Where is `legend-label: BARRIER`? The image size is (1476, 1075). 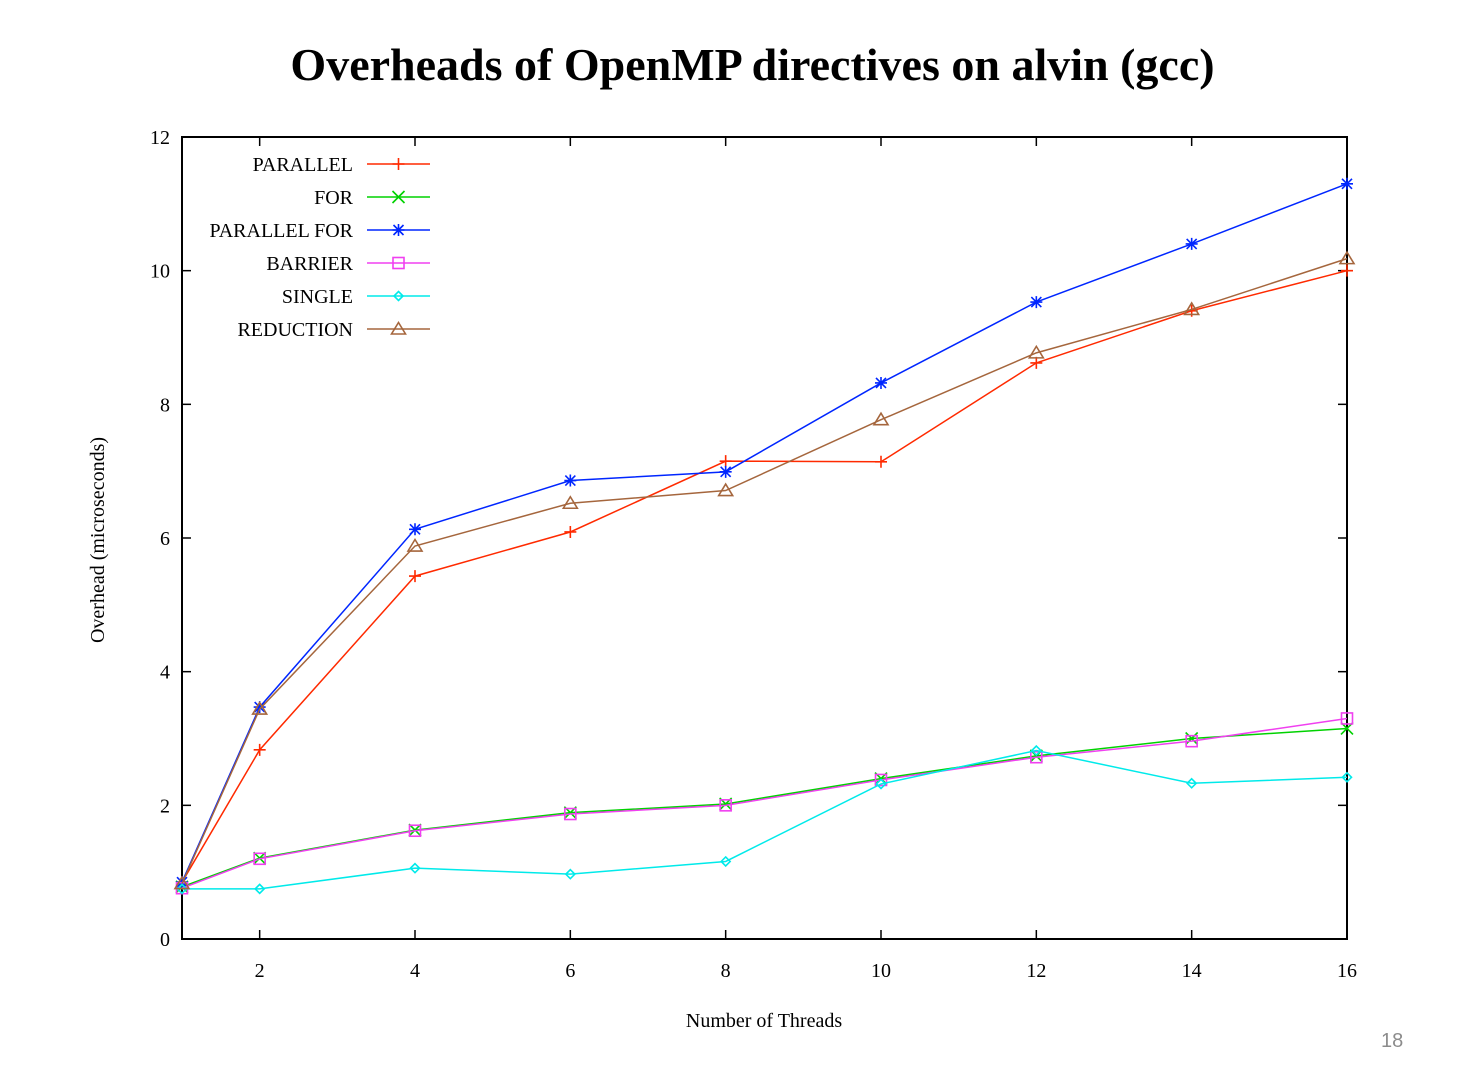 legend-label: BARRIER is located at coordinates (309, 264).